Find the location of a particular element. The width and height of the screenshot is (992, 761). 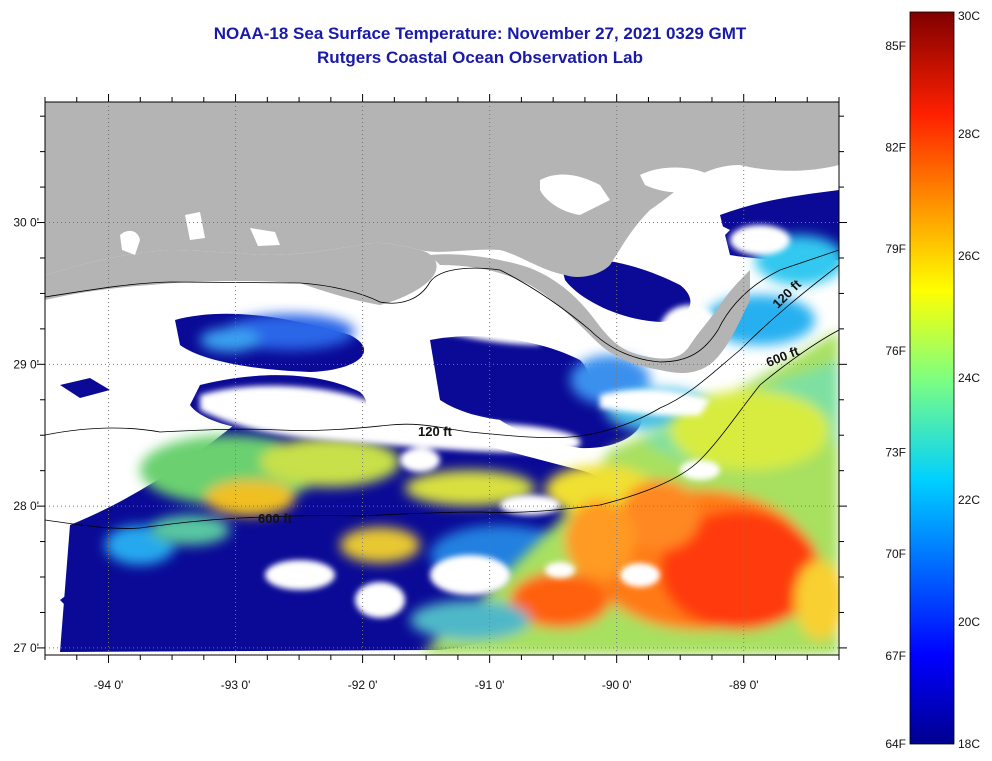

colorbar-fahrenheit-label: 85F is located at coordinates (895, 46).